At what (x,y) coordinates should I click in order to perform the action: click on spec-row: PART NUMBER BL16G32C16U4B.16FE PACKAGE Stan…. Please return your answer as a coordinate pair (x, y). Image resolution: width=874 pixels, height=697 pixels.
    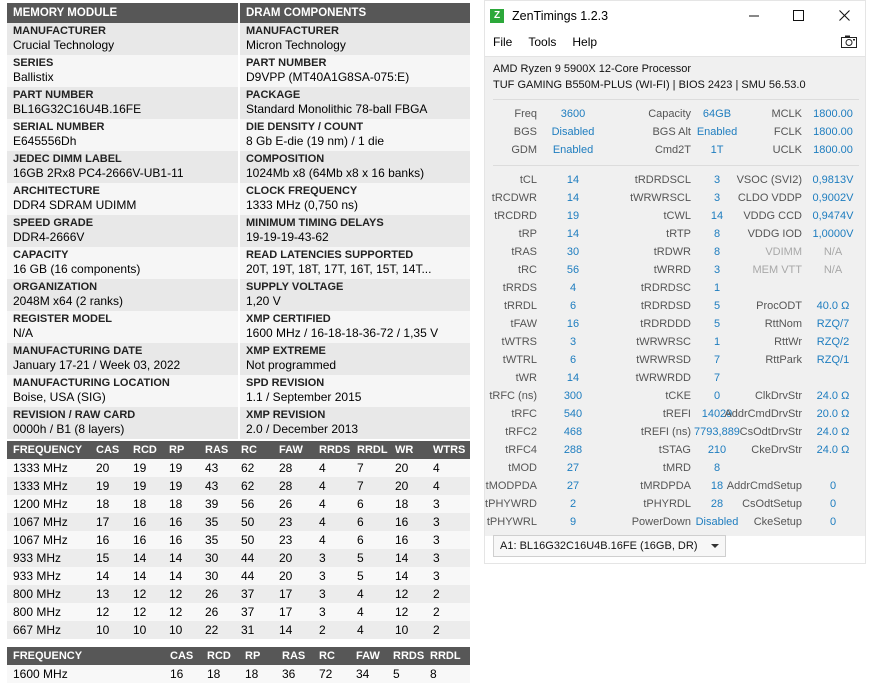
    Looking at the image, I should click on (238, 103).